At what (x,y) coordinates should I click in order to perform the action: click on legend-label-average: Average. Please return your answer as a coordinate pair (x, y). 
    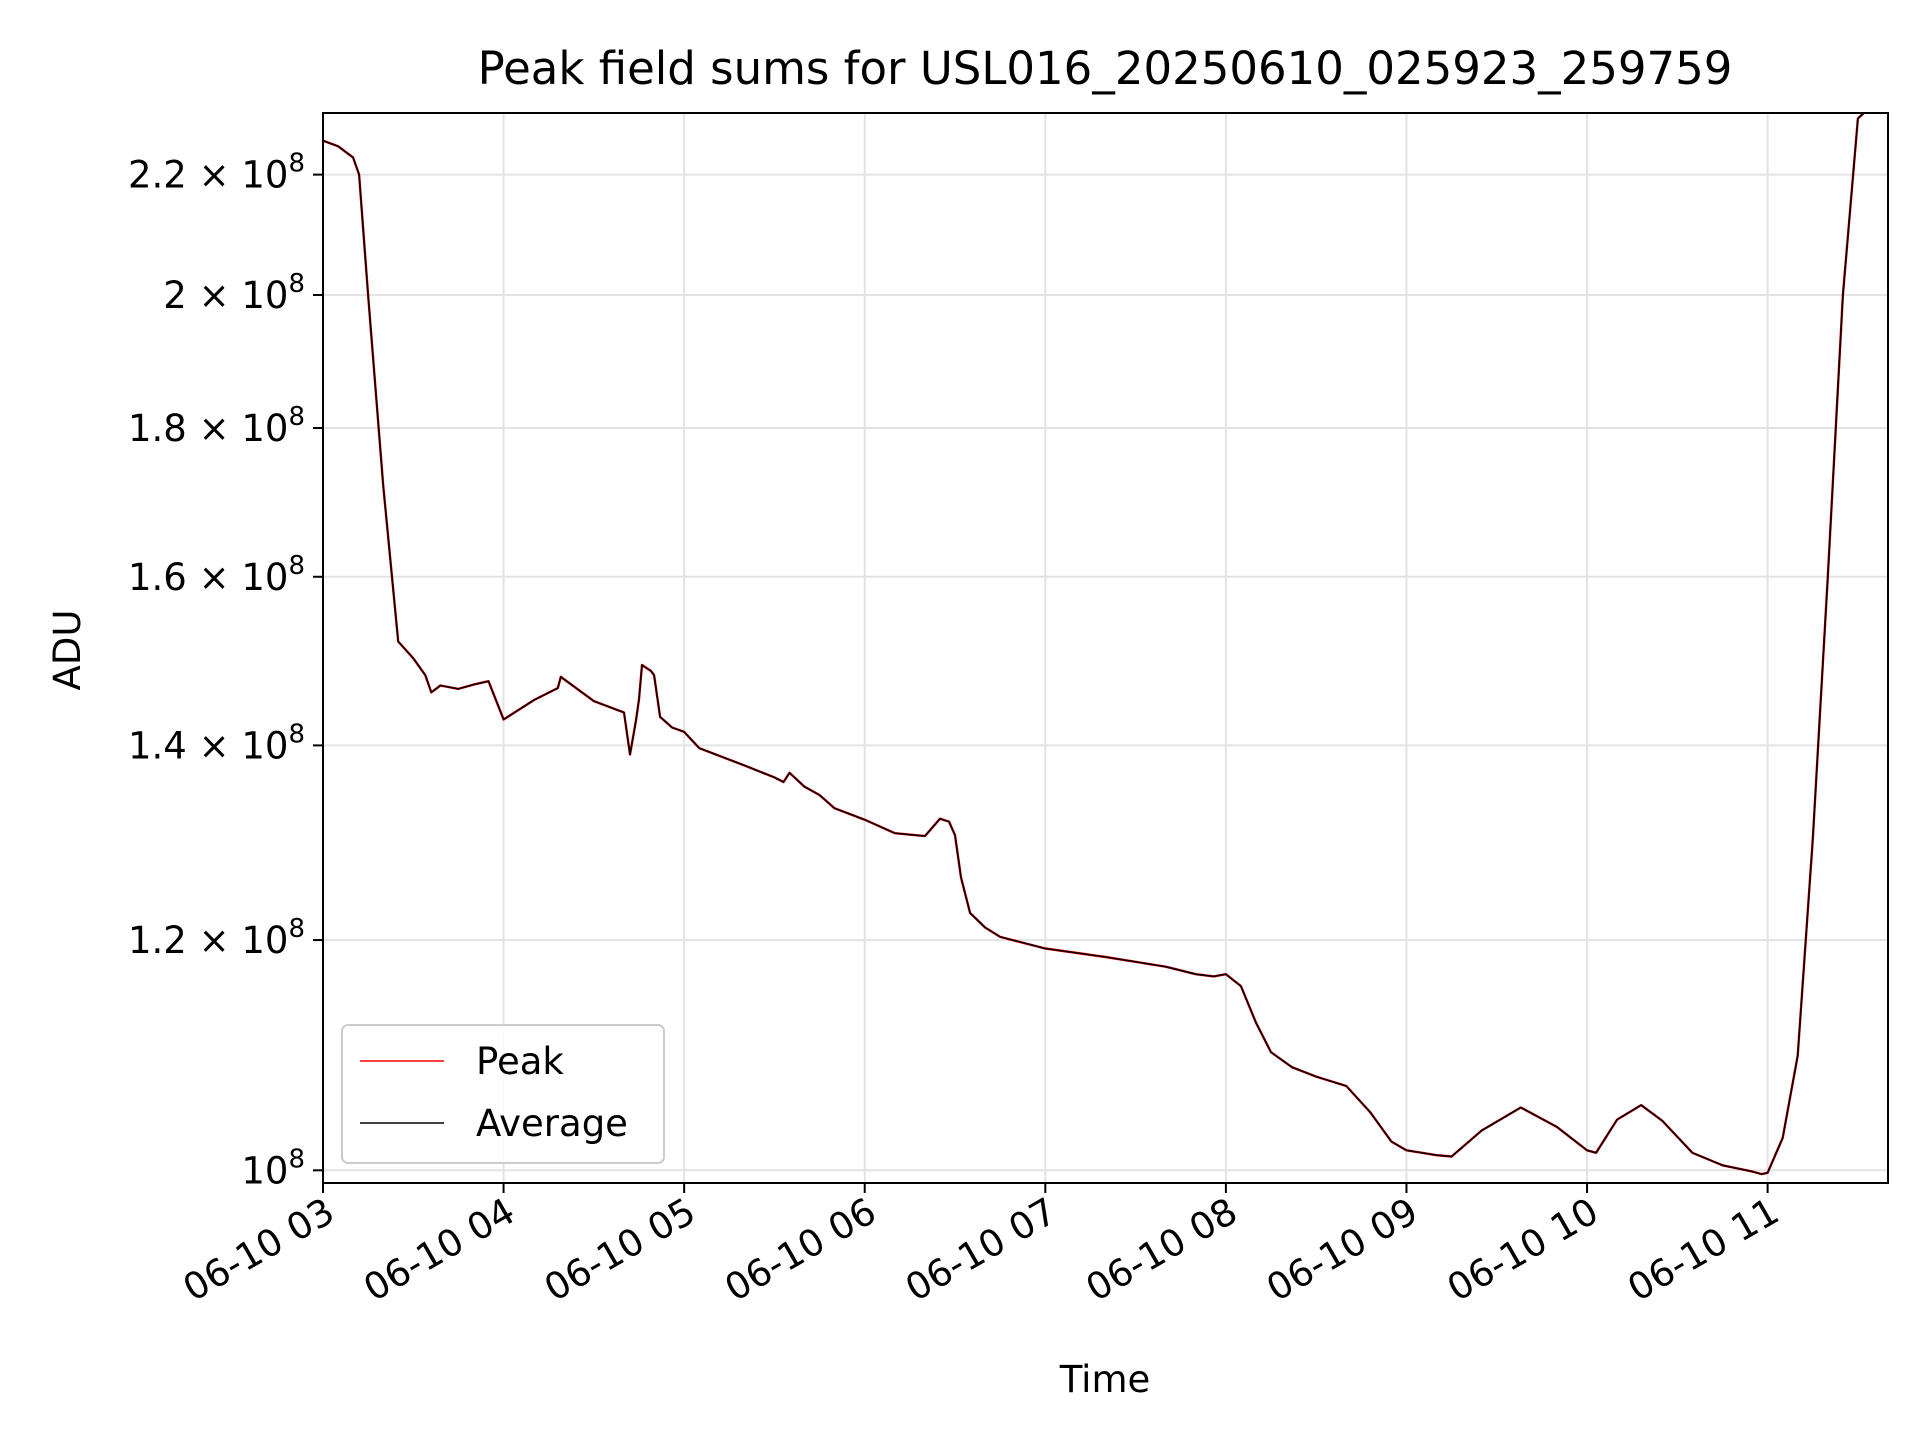
    Looking at the image, I should click on (552, 1123).